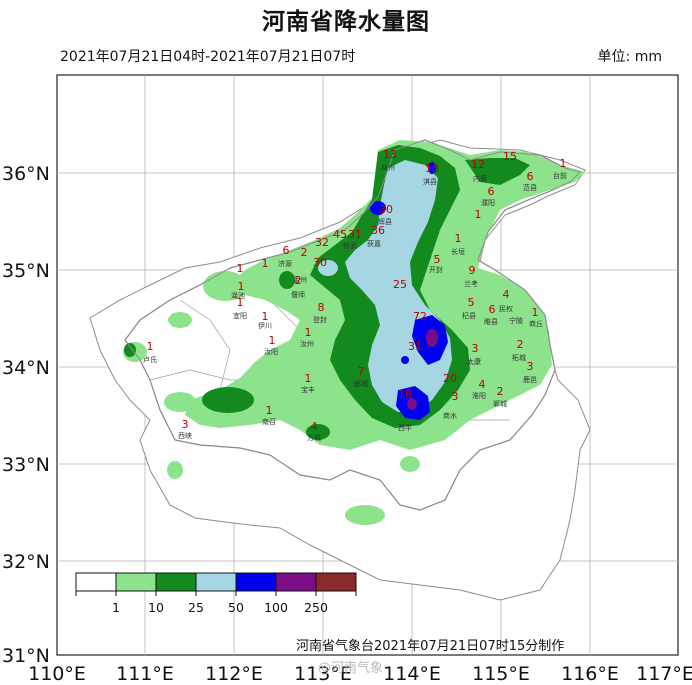  I want to click on city-name: 睢县, so click(491, 321).